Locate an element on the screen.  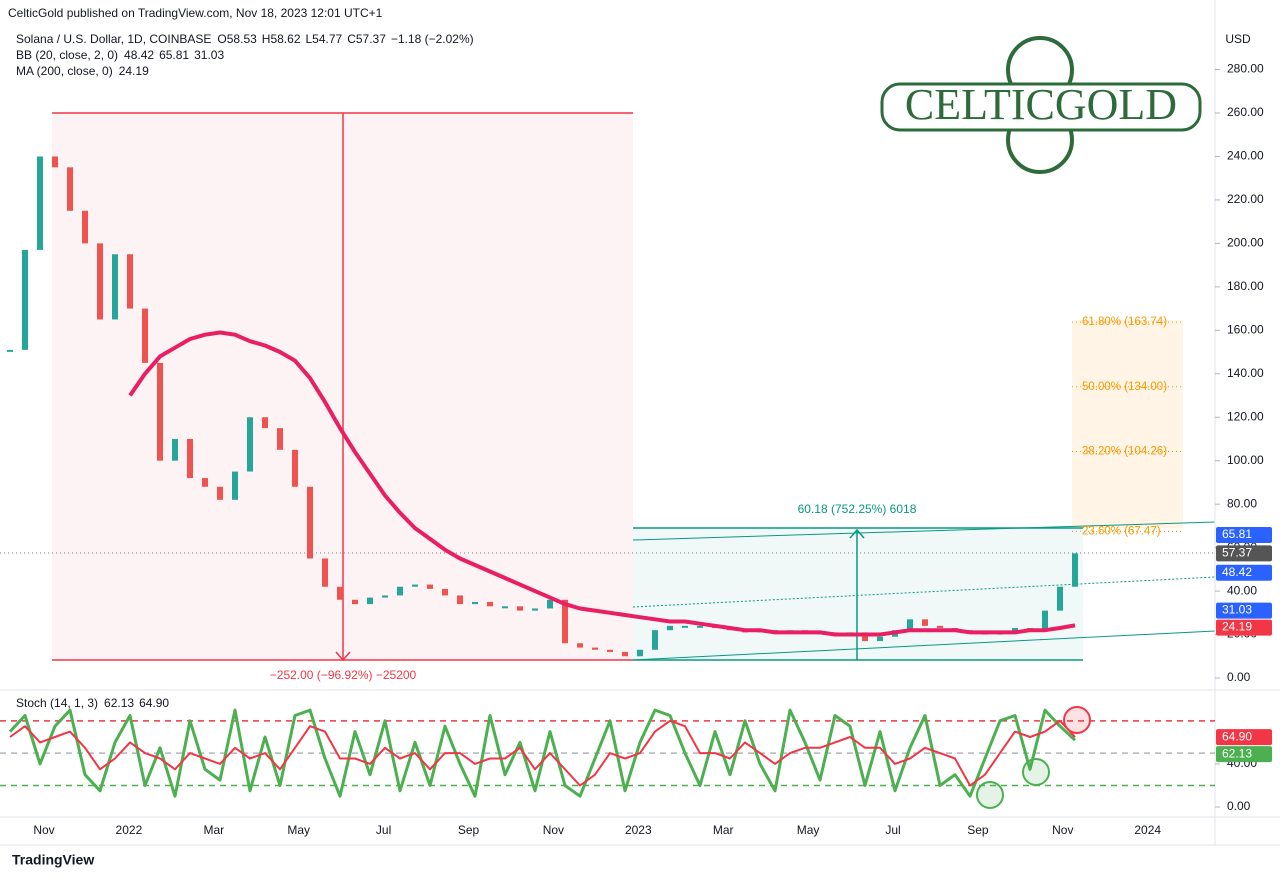
fib-label: 61.80% (163.74) is located at coordinates (1124, 322).